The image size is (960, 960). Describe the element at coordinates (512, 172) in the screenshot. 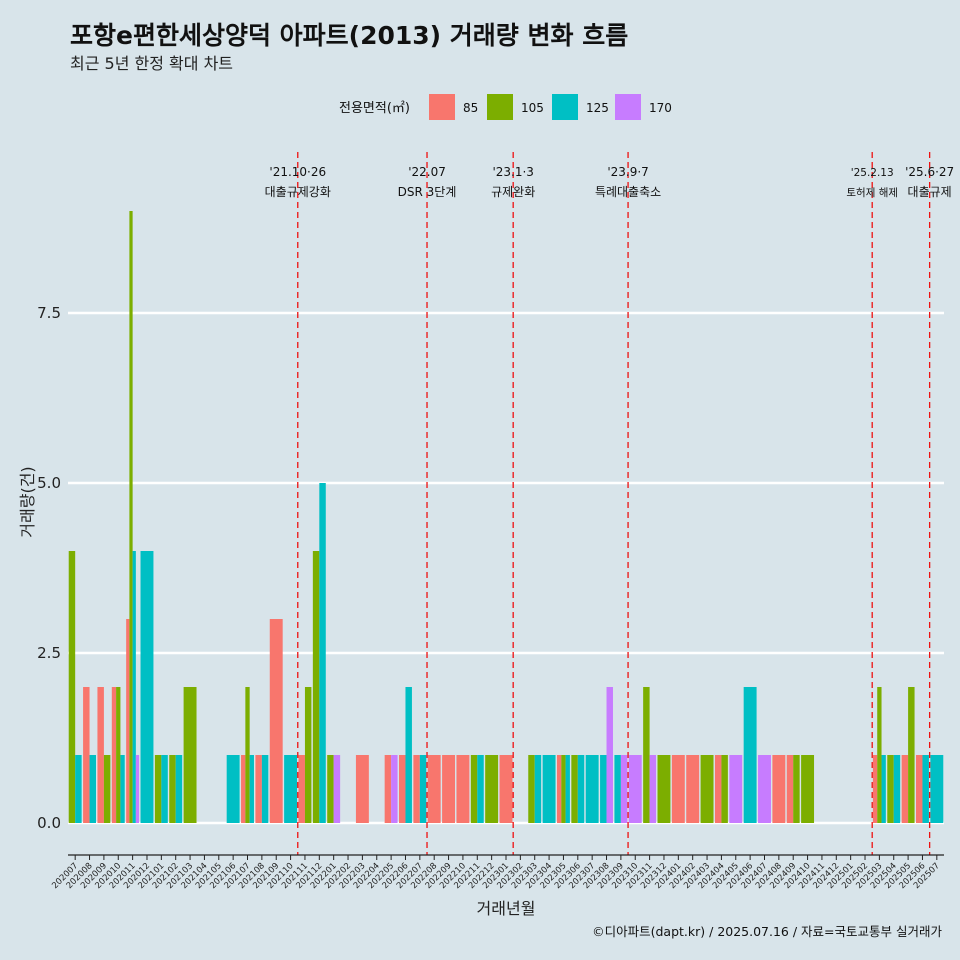

I see `policy-date: '23.1·3` at that location.